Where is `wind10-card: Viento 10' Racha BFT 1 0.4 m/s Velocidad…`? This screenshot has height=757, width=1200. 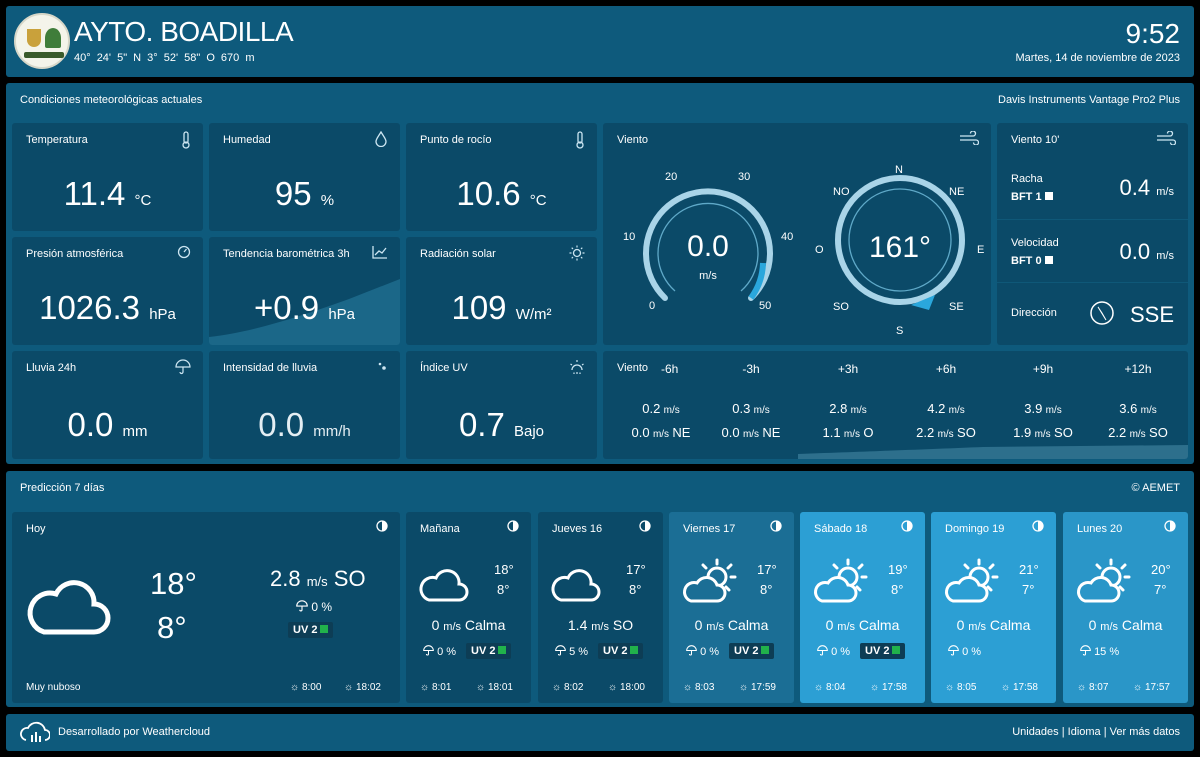
wind10-card: Viento 10' Racha BFT 1 0.4 m/s Velocidad… is located at coordinates (1092, 234).